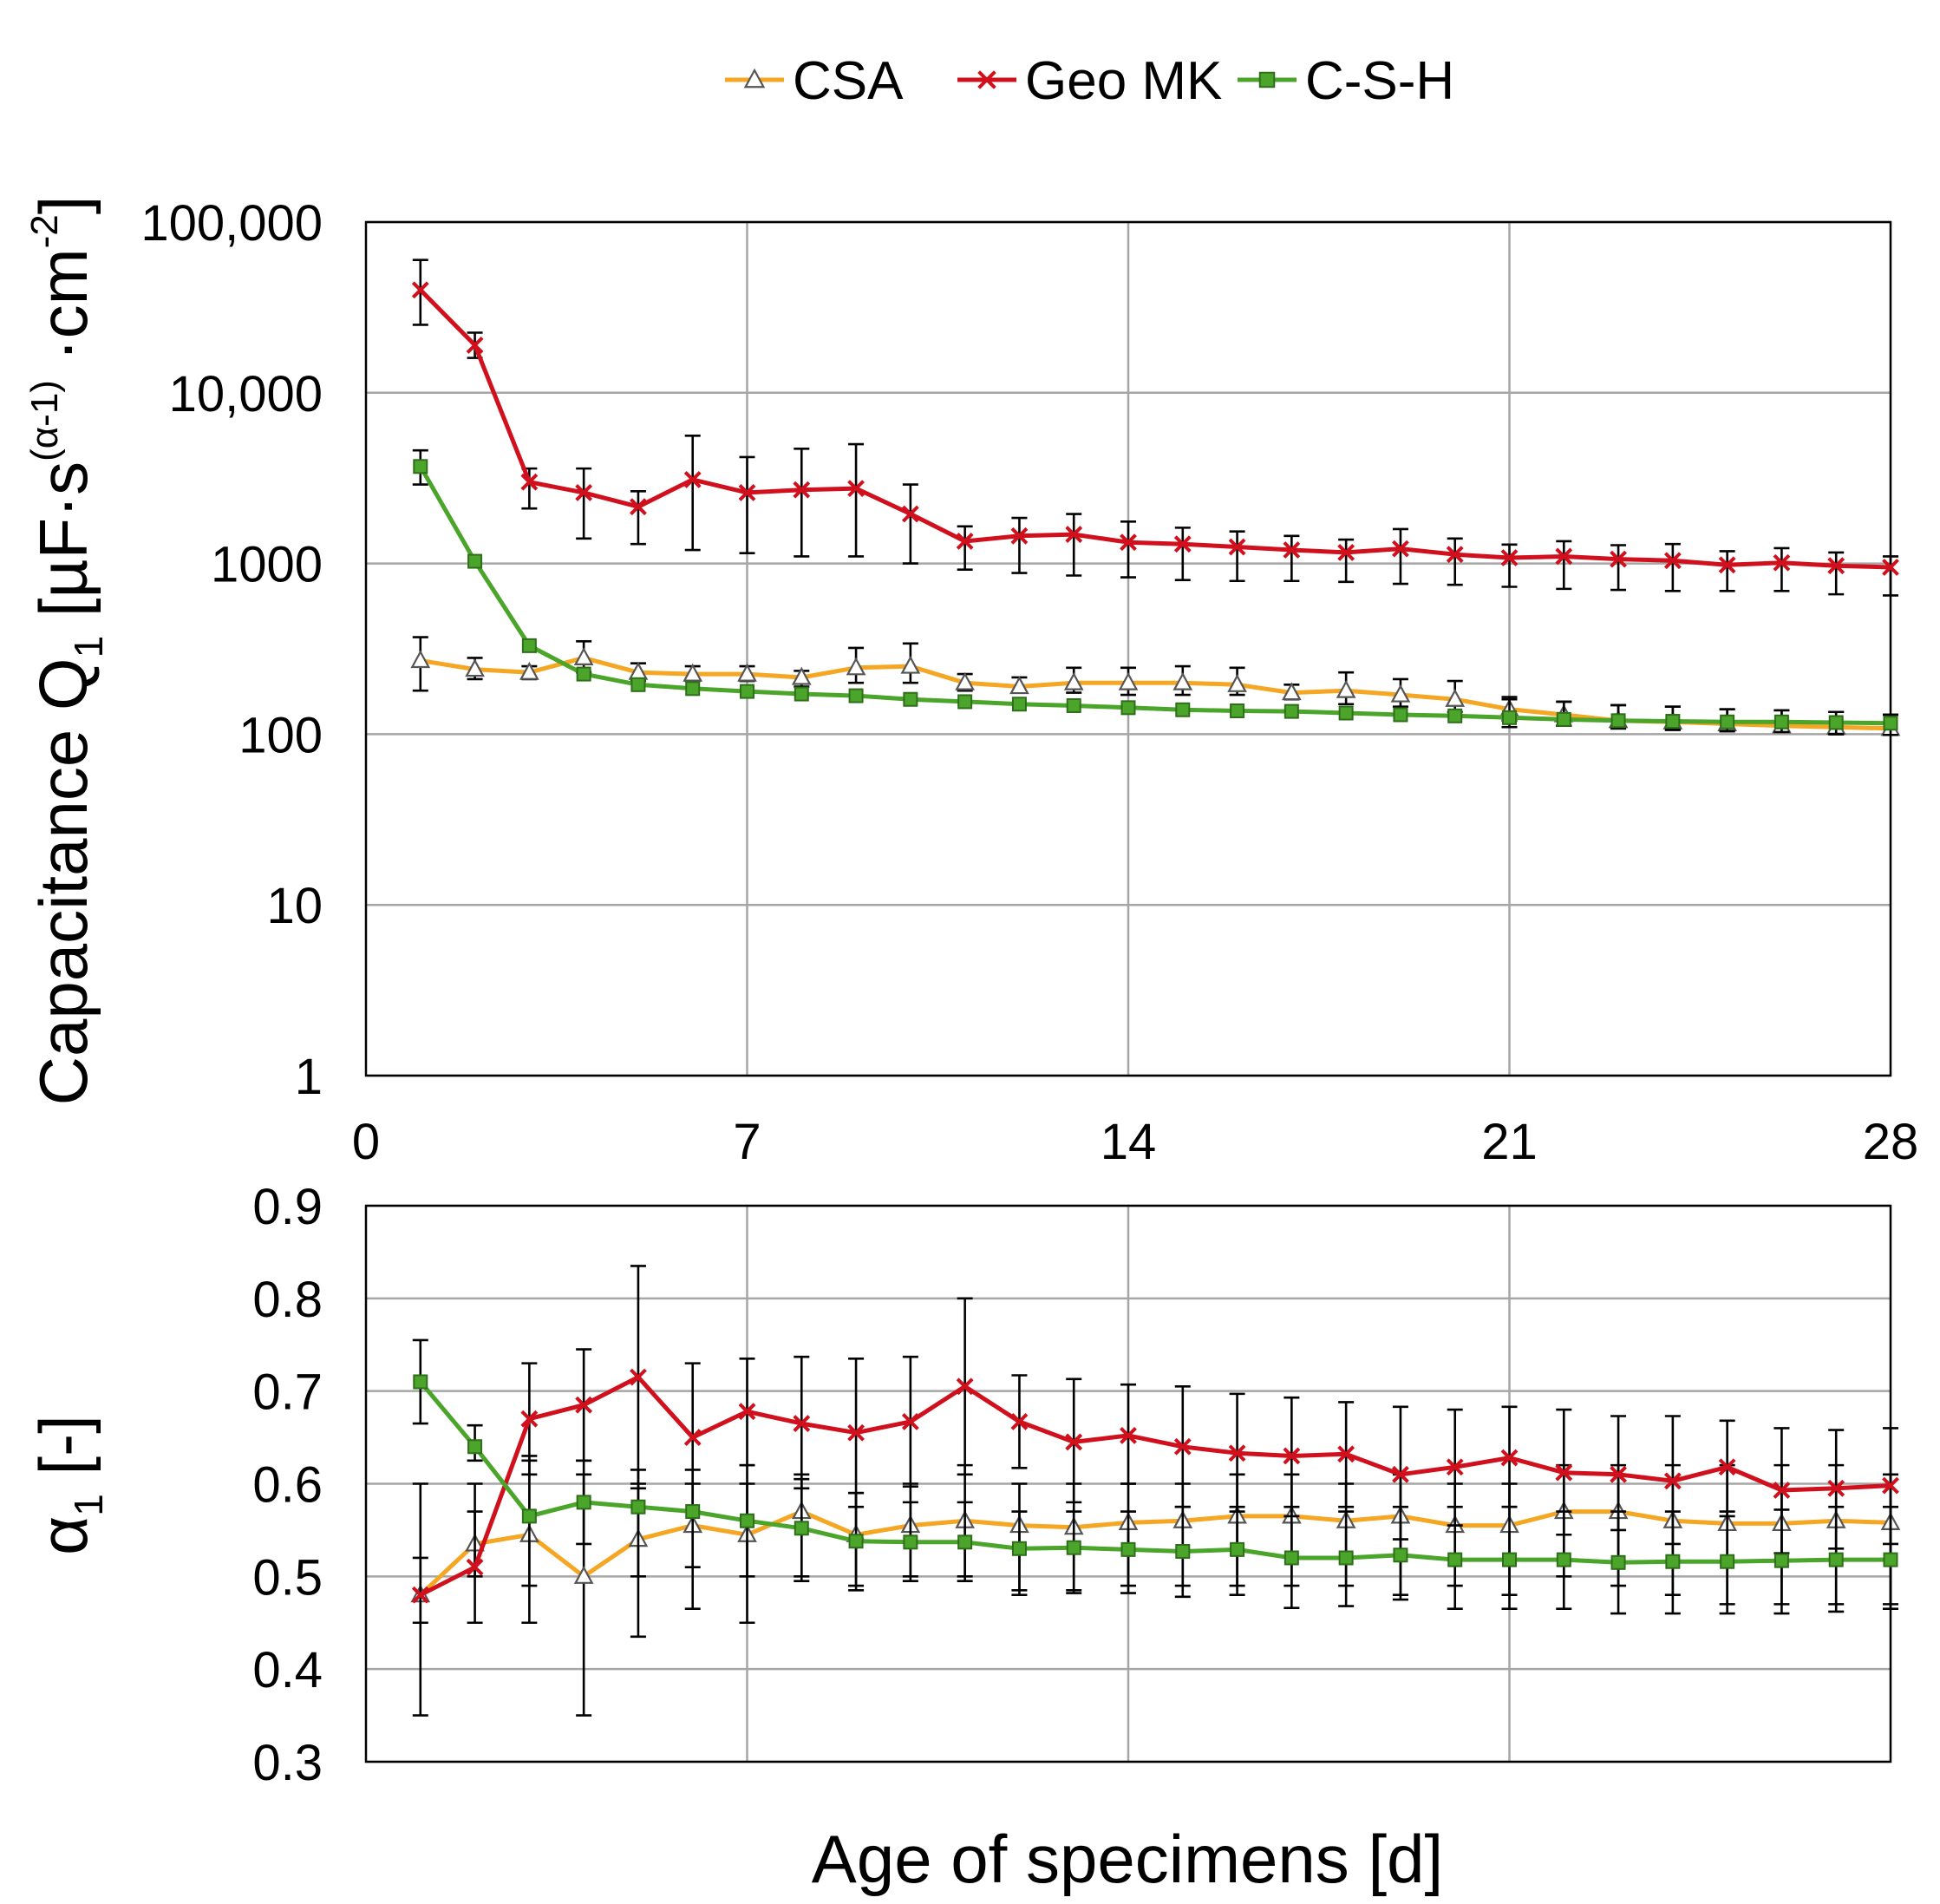 The image size is (1940, 1904). I want to click on legend-marker-geo, so click(986, 79).